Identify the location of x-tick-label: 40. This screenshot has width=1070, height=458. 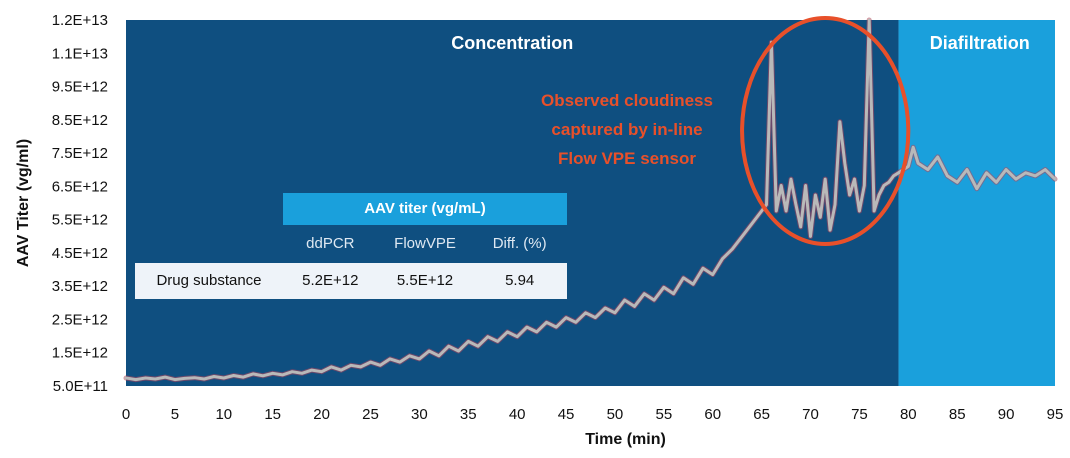
(517, 414).